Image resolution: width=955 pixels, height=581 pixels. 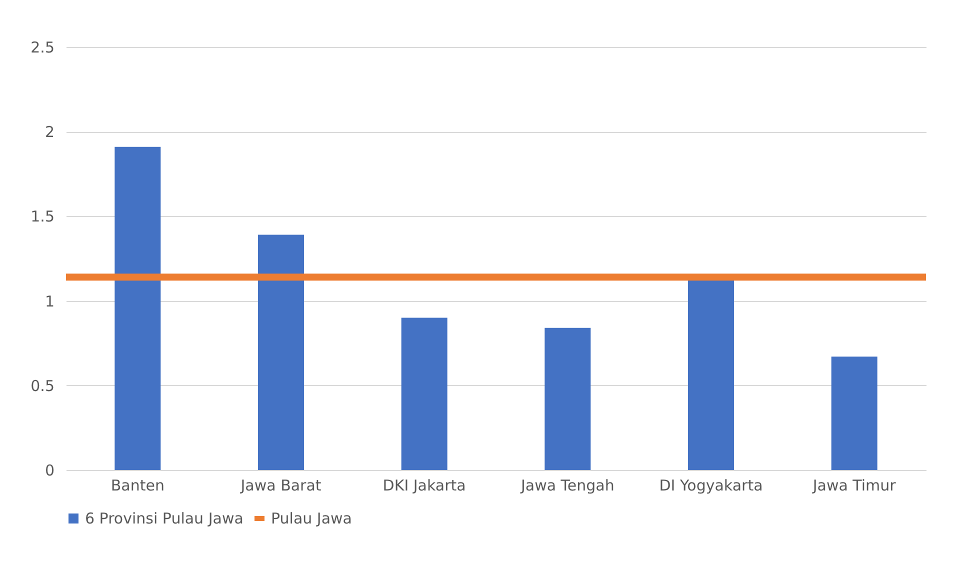 I want to click on x-tick-label: Jawa Barat, so click(x=281, y=485).